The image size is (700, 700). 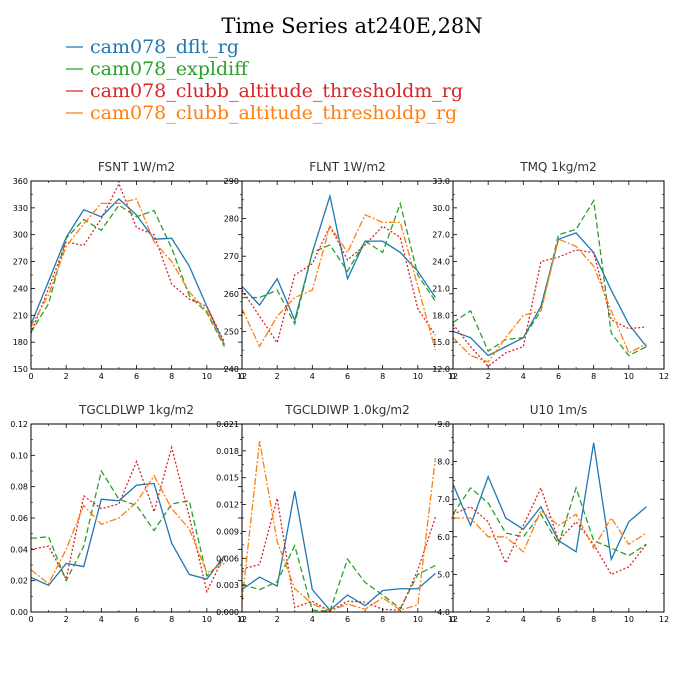 I want to click on y-tick-label: 210, so click(x=20, y=315).